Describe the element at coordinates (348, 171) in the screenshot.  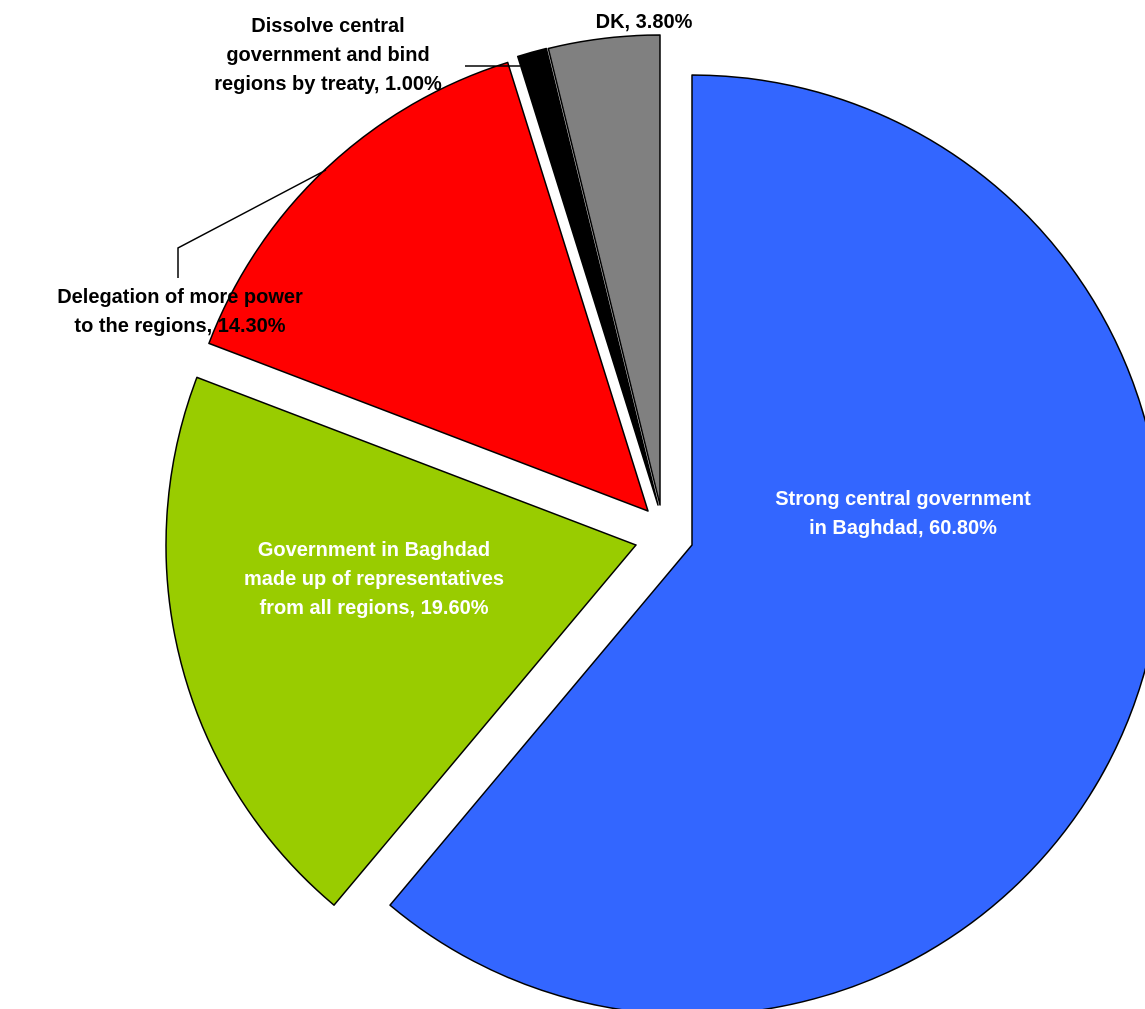
I see `leader-lines` at that location.